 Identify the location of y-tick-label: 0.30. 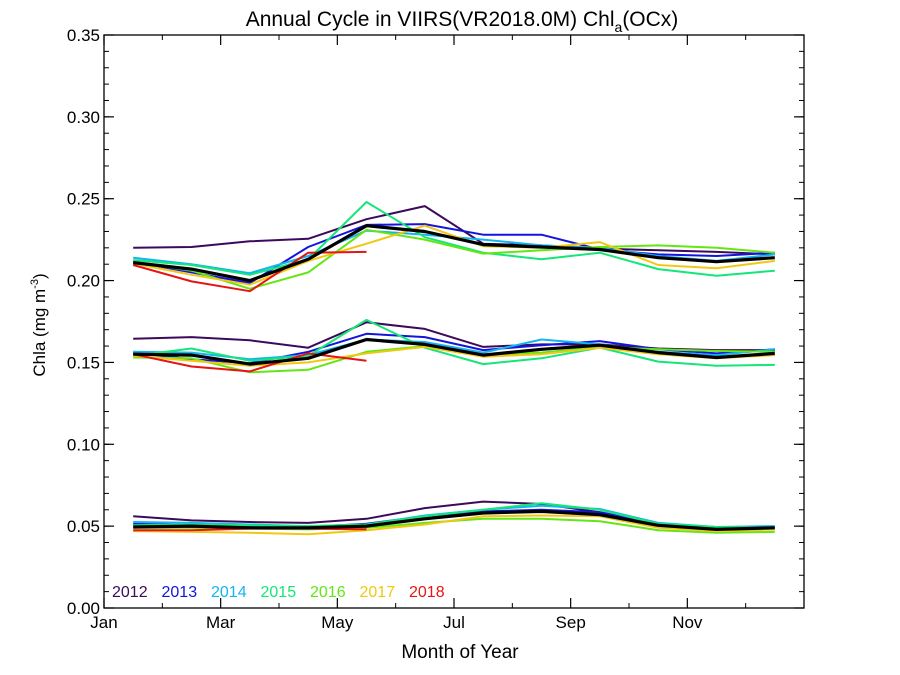
(83, 117).